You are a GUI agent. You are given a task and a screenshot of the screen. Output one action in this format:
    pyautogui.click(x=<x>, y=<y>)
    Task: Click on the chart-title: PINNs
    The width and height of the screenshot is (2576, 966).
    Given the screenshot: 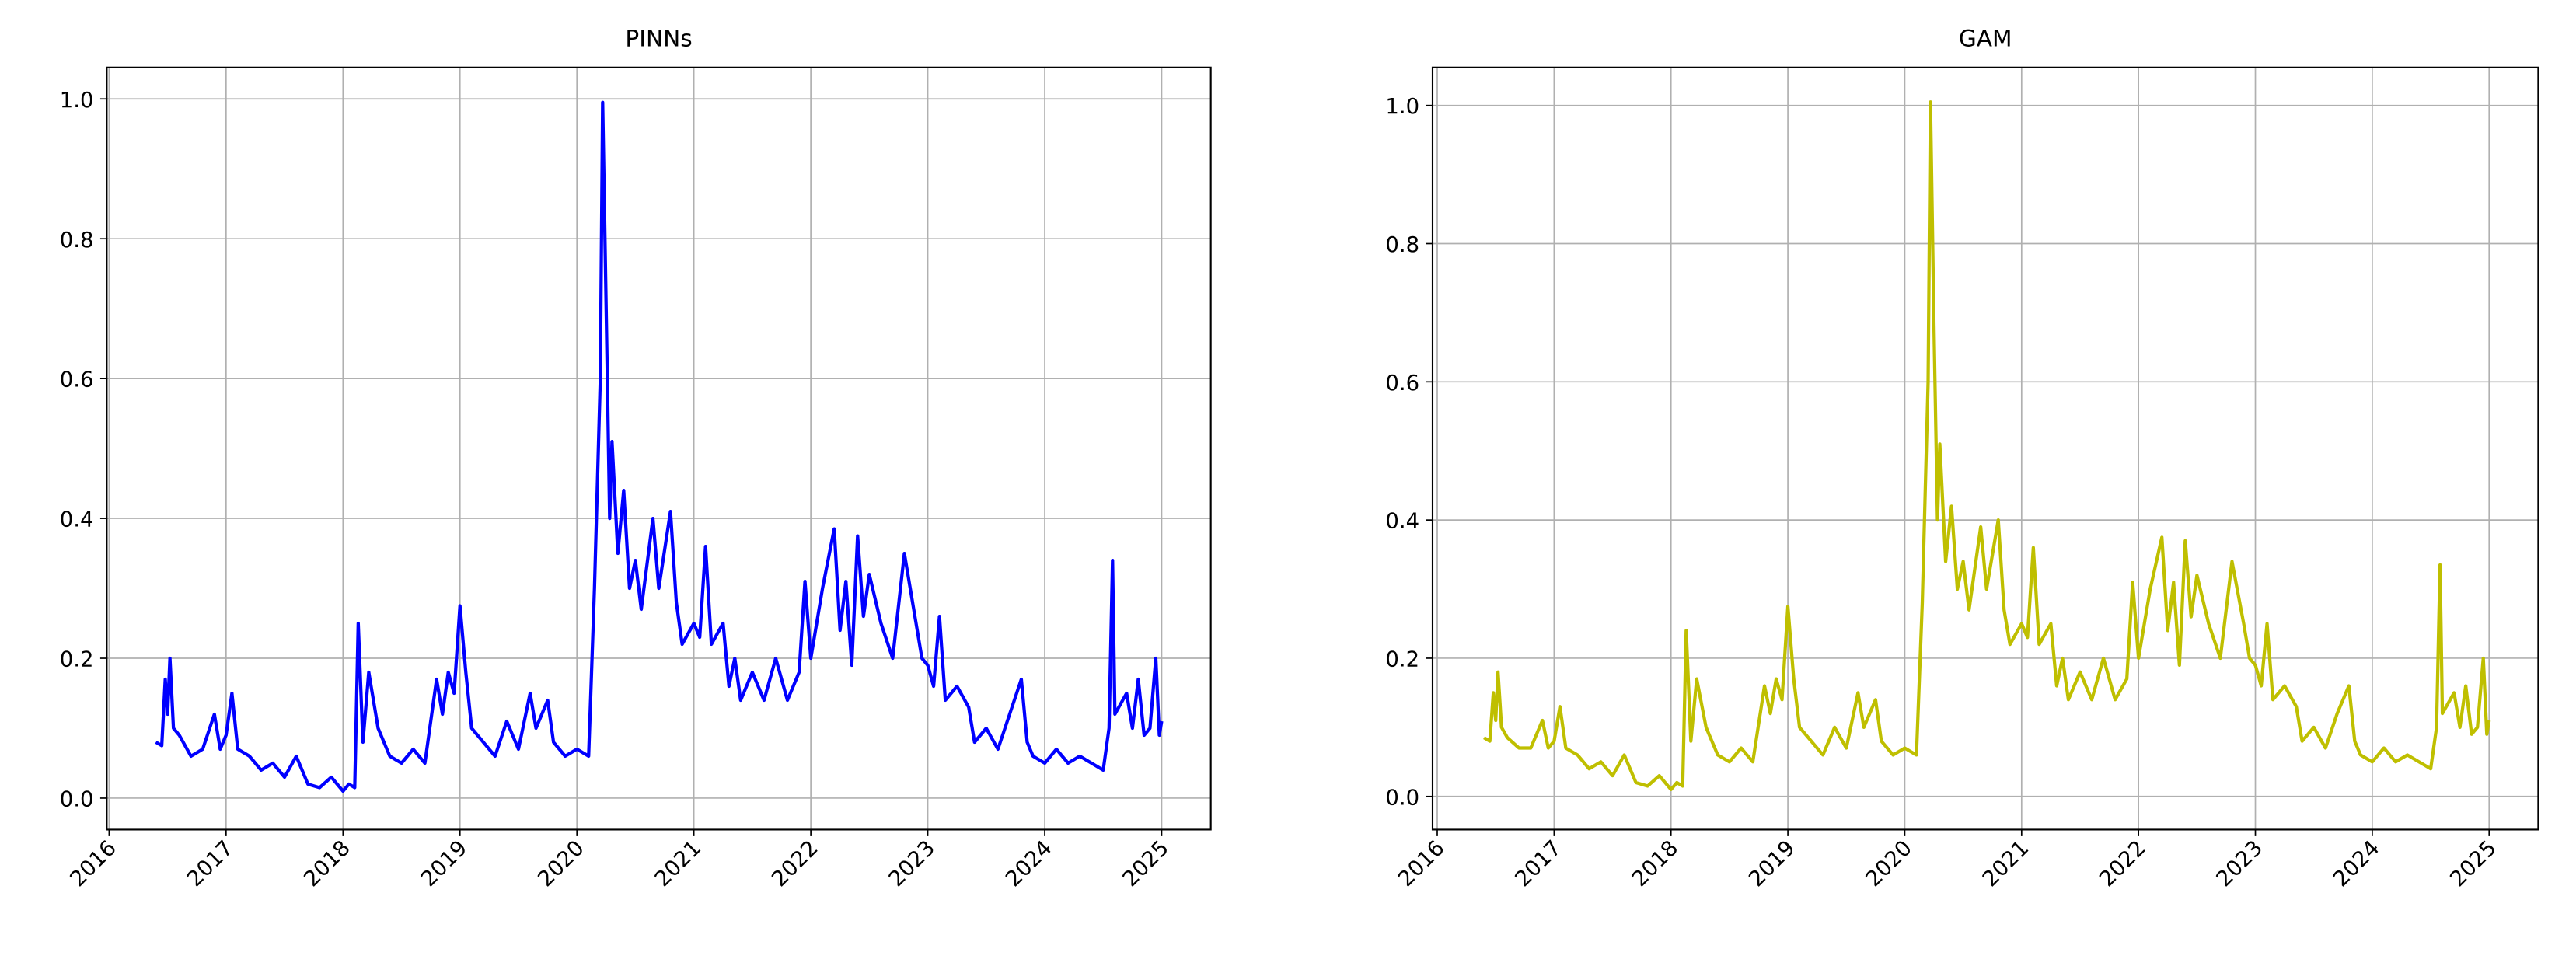 What is the action you would take?
    pyautogui.click(x=659, y=38)
    